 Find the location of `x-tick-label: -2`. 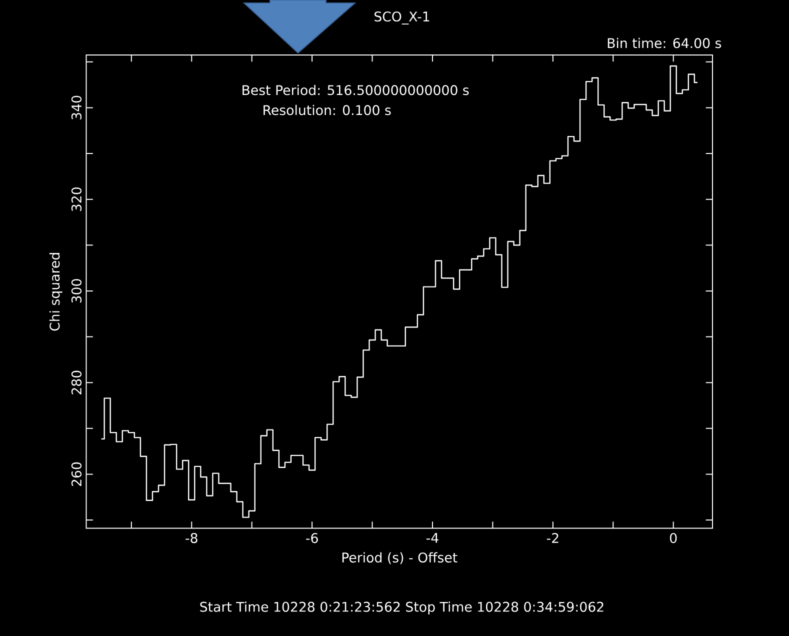

x-tick-label: -2 is located at coordinates (552, 537).